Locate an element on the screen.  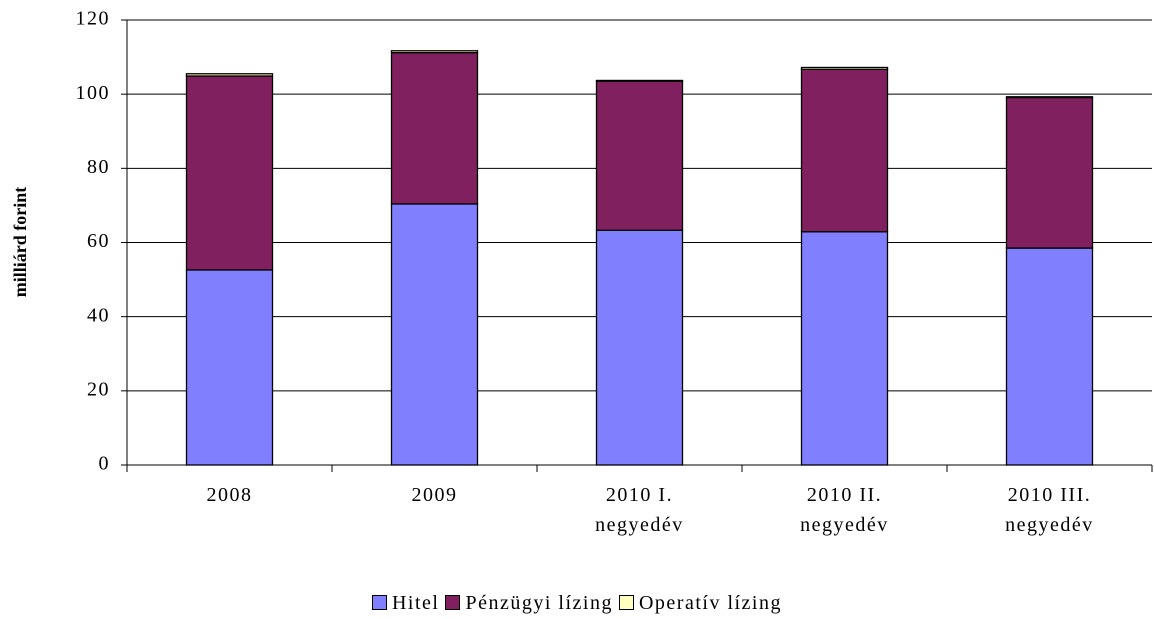
y-tick-label: 0 is located at coordinates (105, 464).